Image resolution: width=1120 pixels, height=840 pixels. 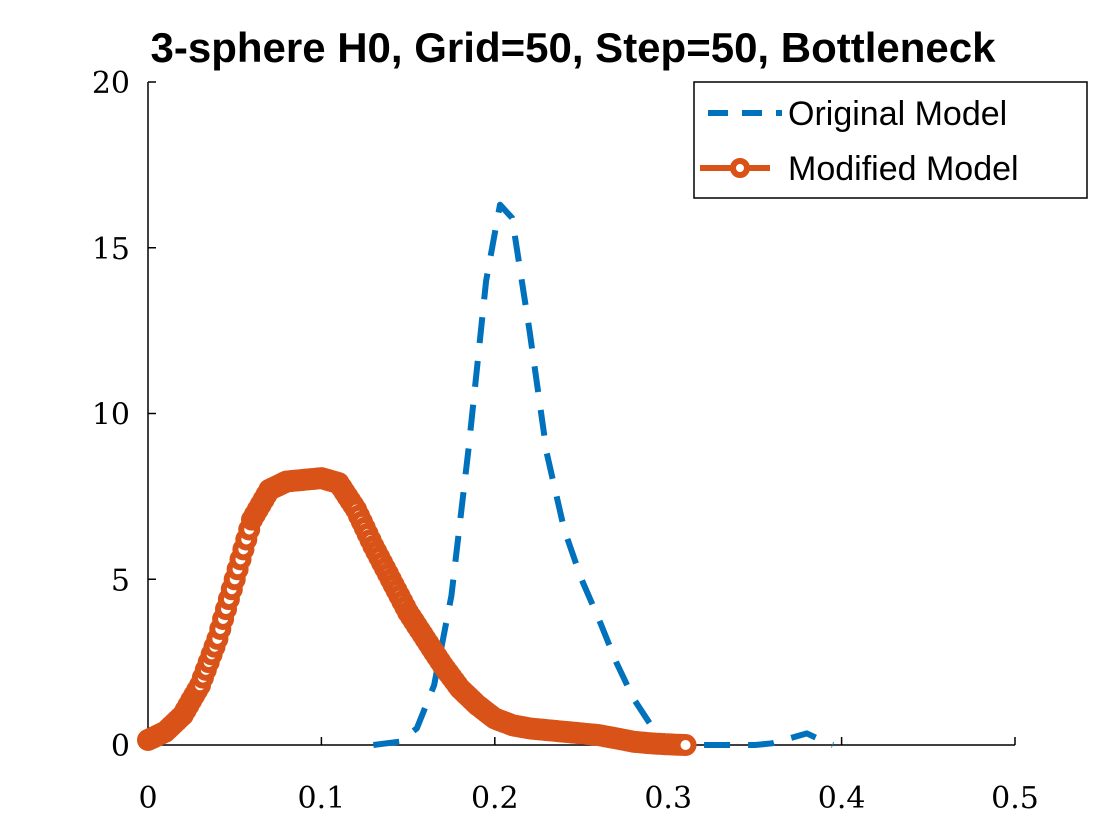 I want to click on legend-label-modified: Modified Model, so click(x=903, y=169).